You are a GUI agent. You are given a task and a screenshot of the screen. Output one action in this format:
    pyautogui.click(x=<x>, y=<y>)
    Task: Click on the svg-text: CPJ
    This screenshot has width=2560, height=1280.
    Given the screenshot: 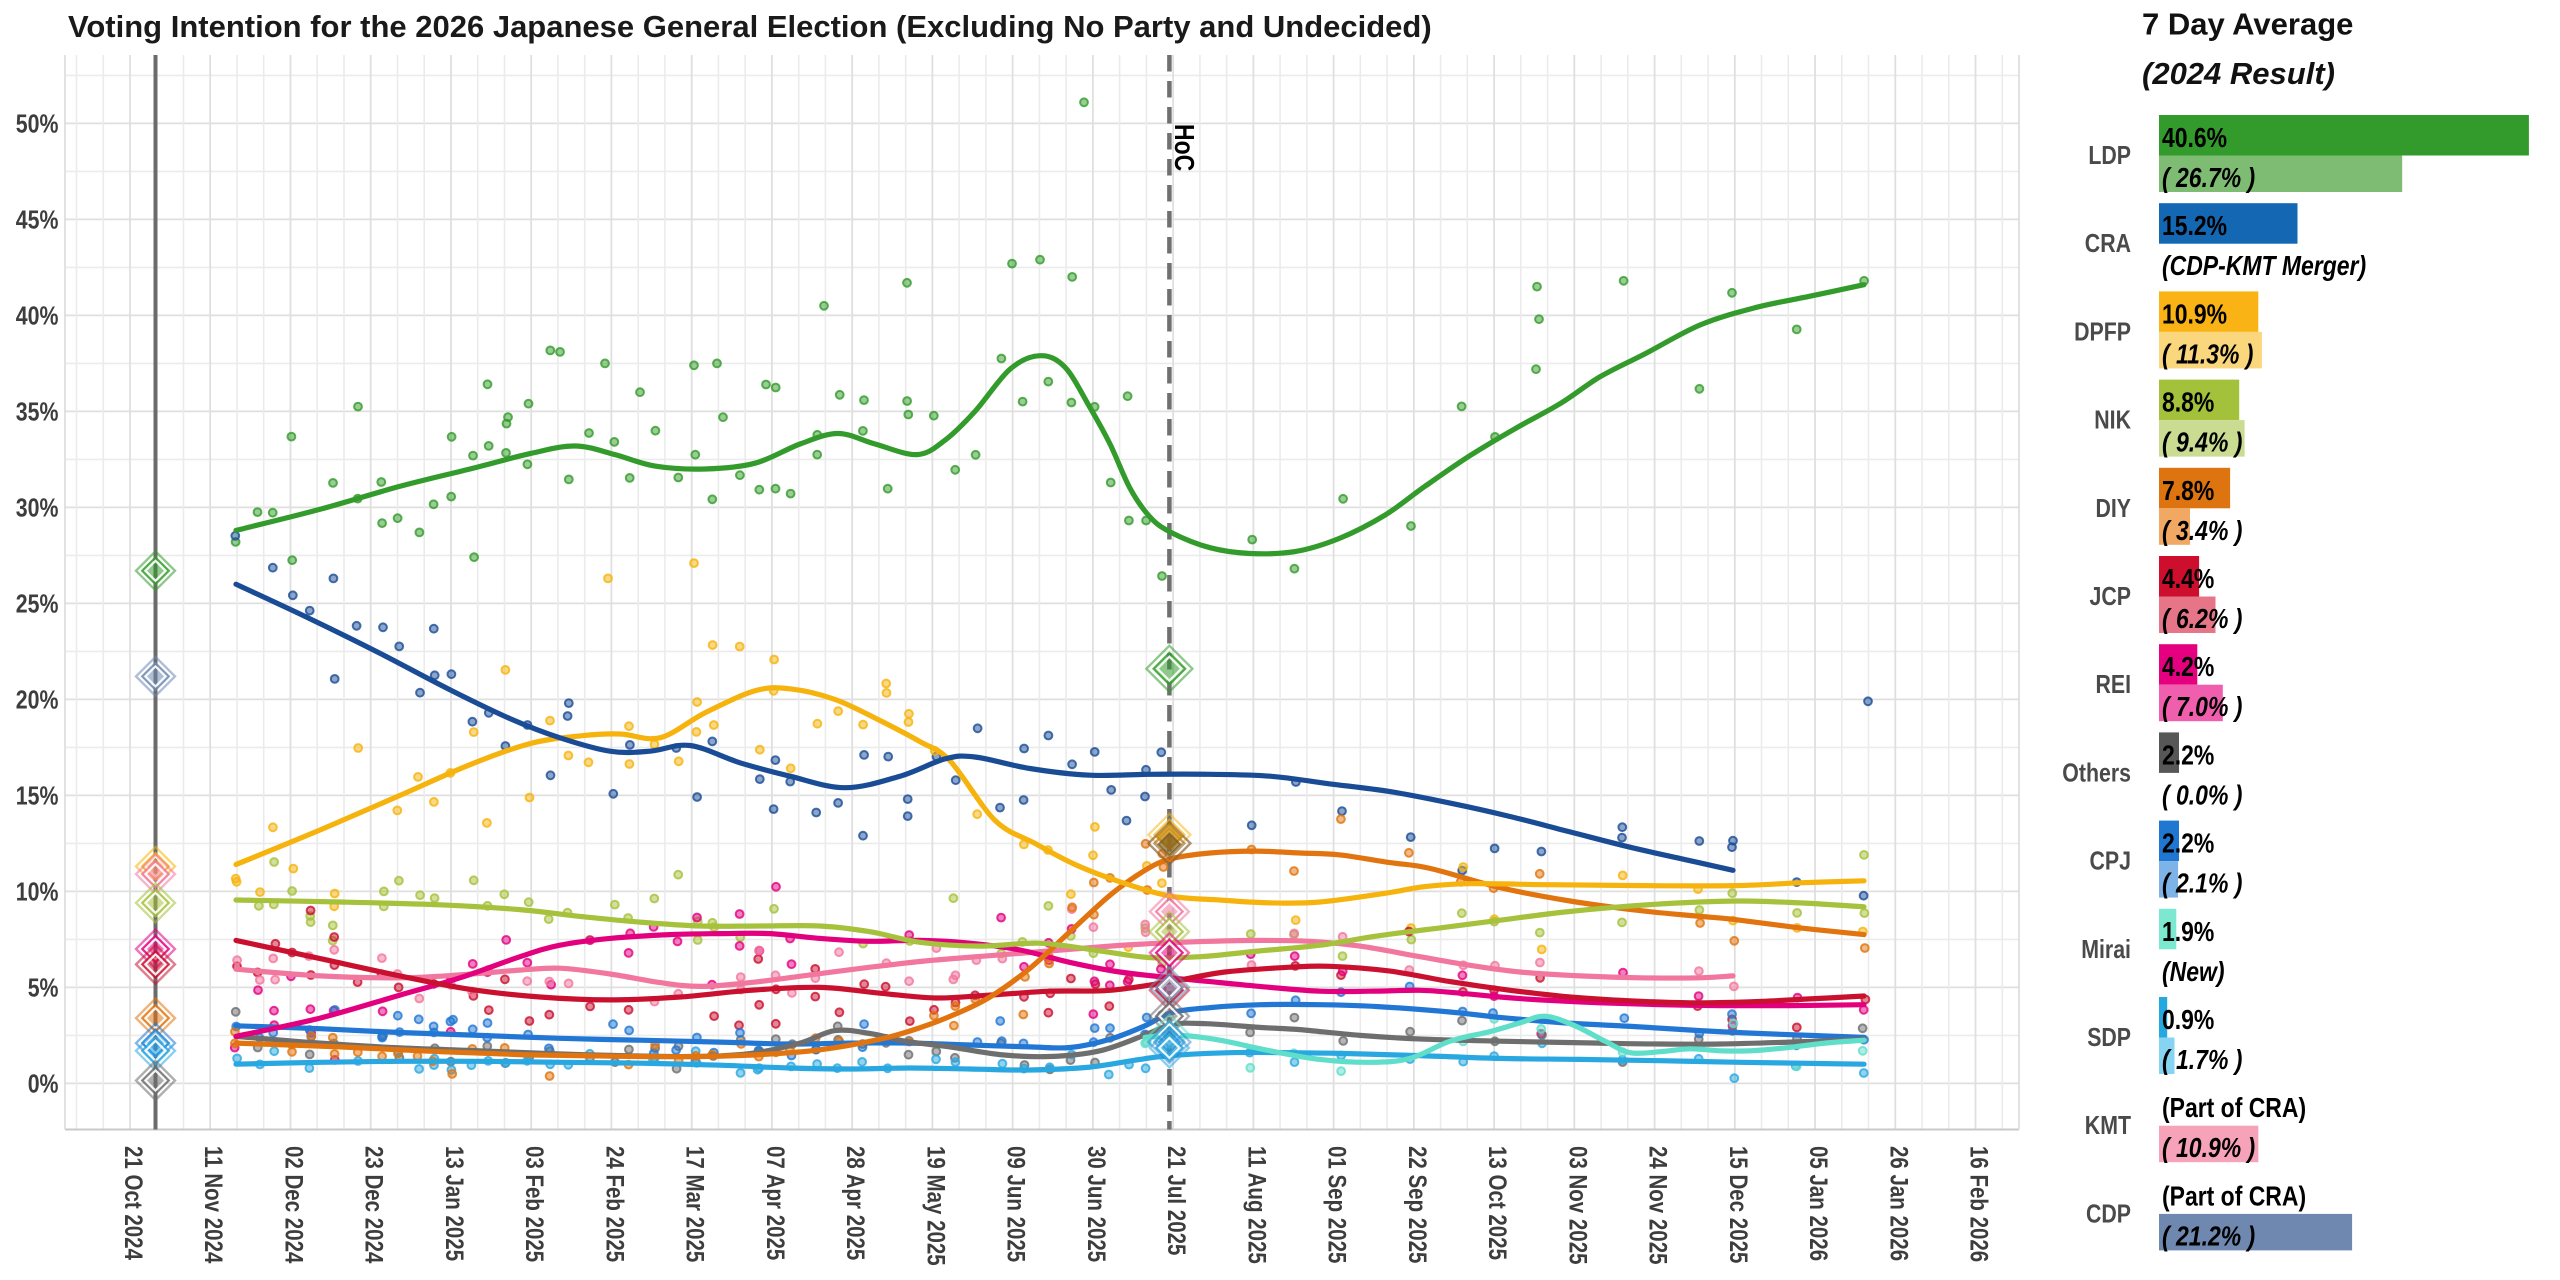 What is the action you would take?
    pyautogui.click(x=2111, y=861)
    